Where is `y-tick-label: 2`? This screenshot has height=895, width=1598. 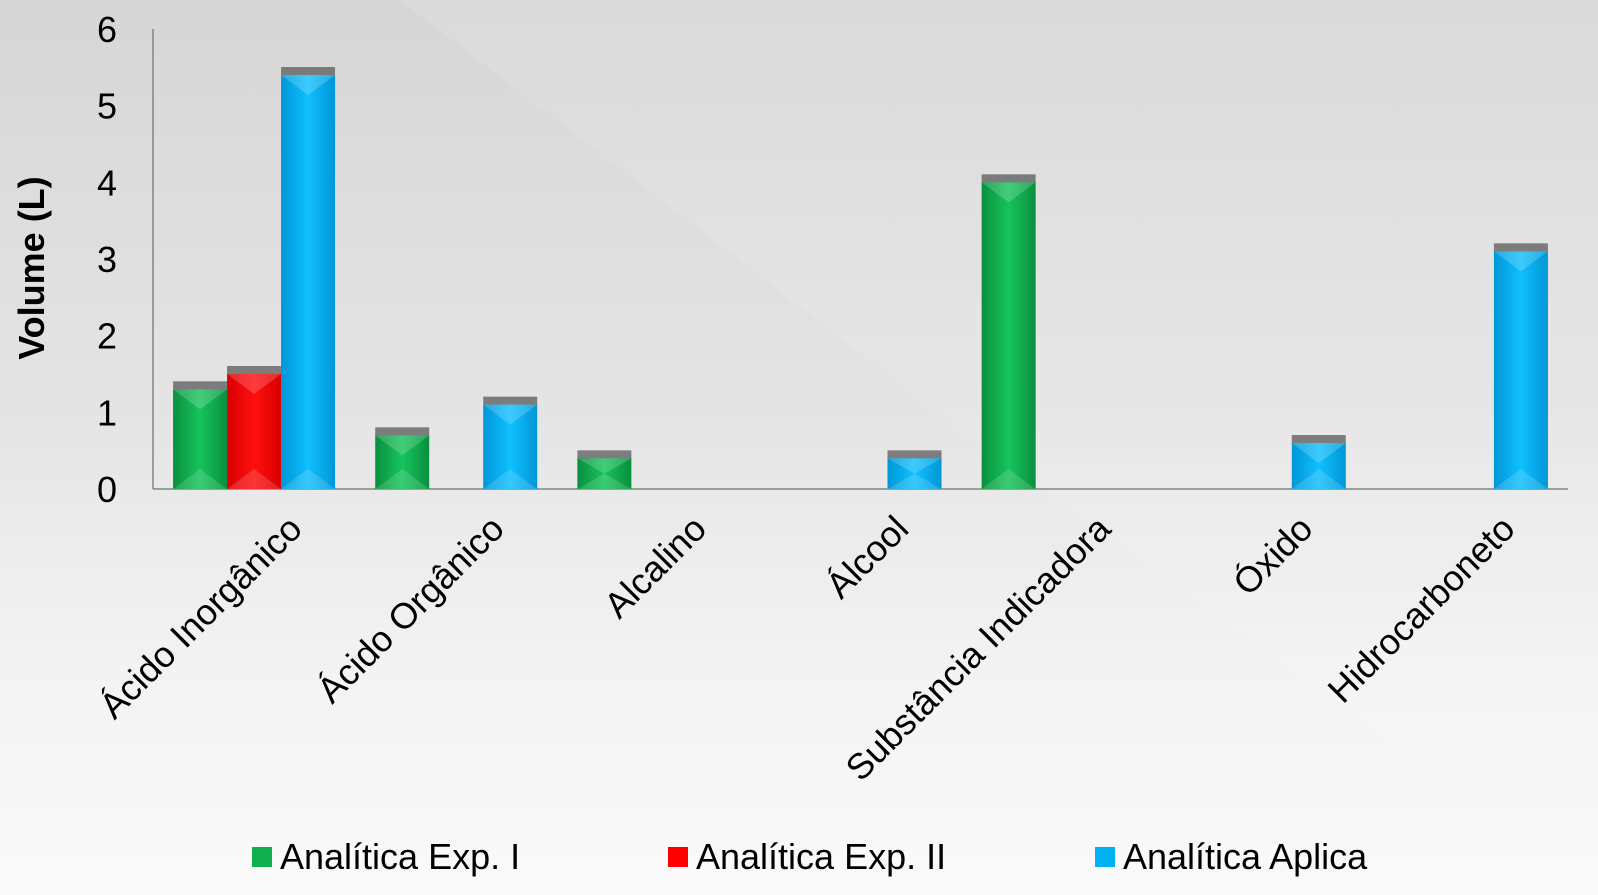
y-tick-label: 2 is located at coordinates (107, 336).